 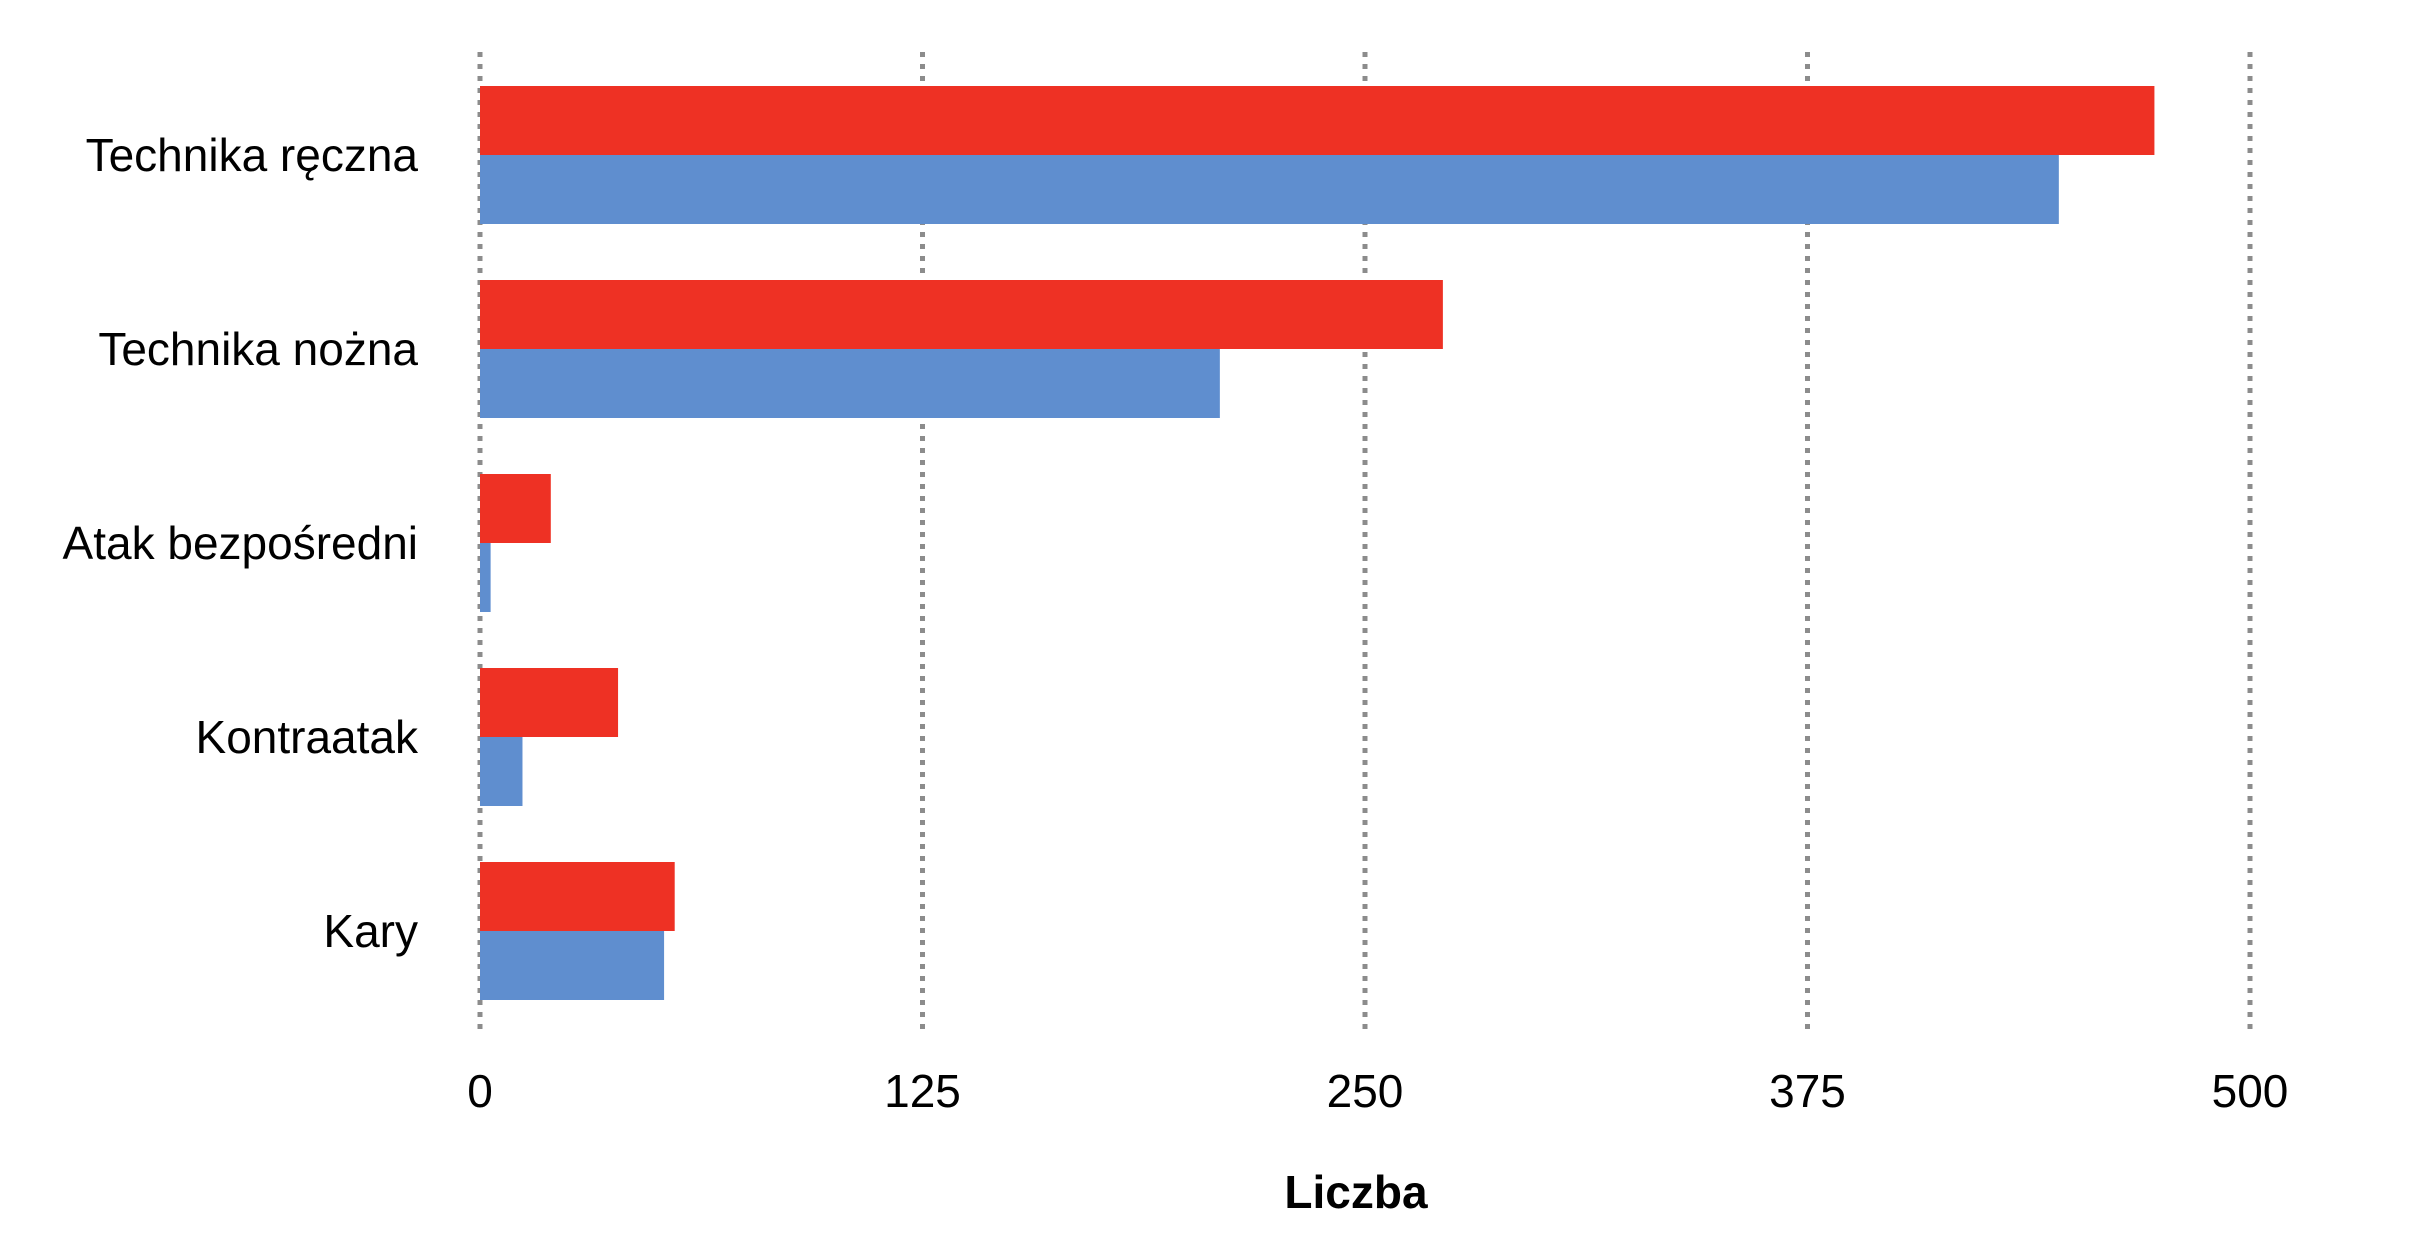 What do you see at coordinates (1365, 1091) in the screenshot?
I see `x-tick-label: 250` at bounding box center [1365, 1091].